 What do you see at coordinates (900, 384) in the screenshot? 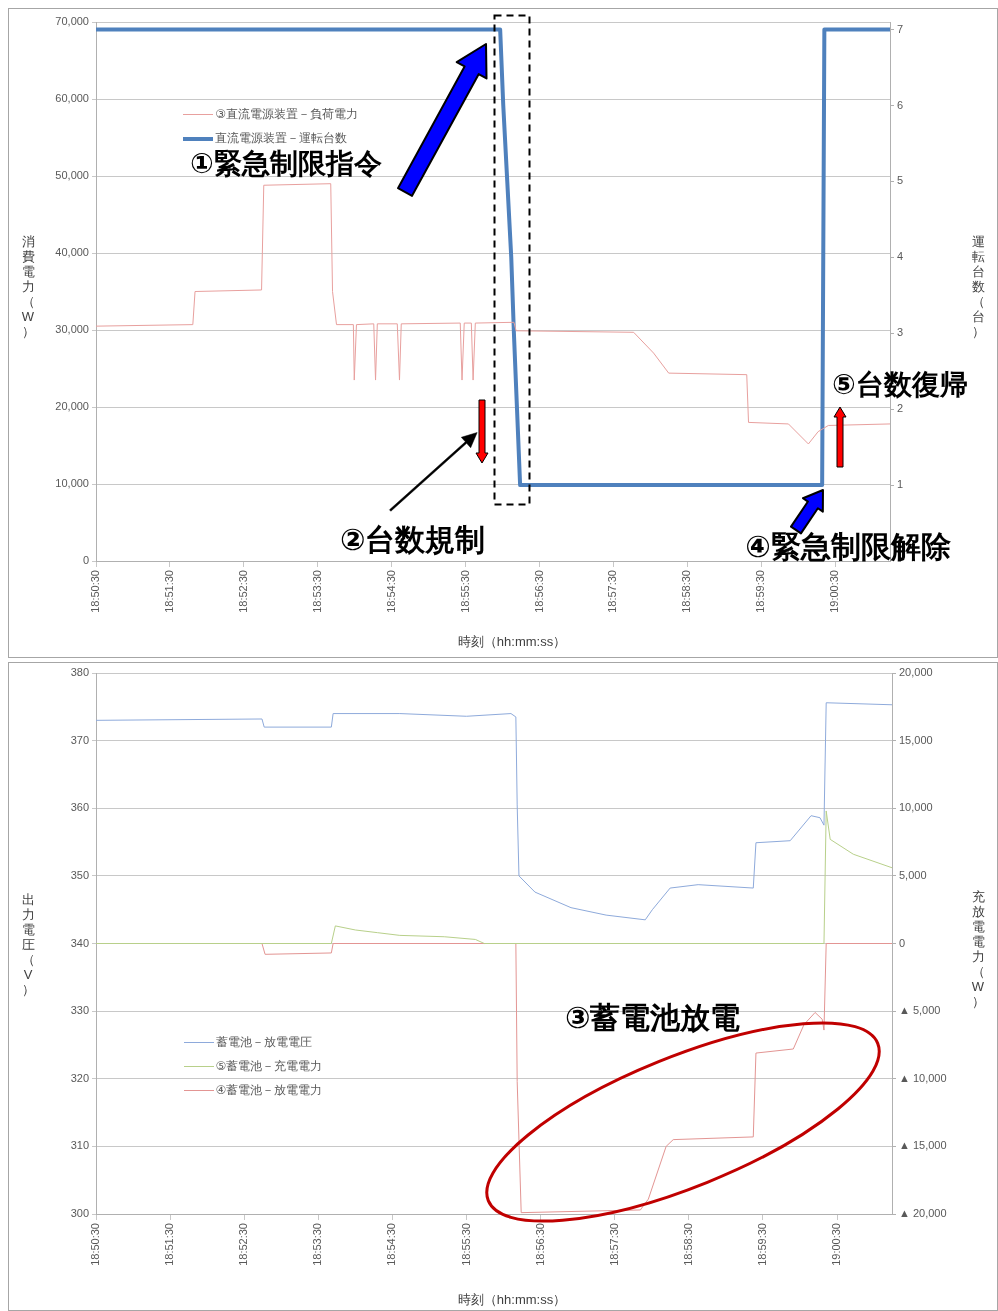
I see `annotation: ⑤台数復帰` at bounding box center [900, 384].